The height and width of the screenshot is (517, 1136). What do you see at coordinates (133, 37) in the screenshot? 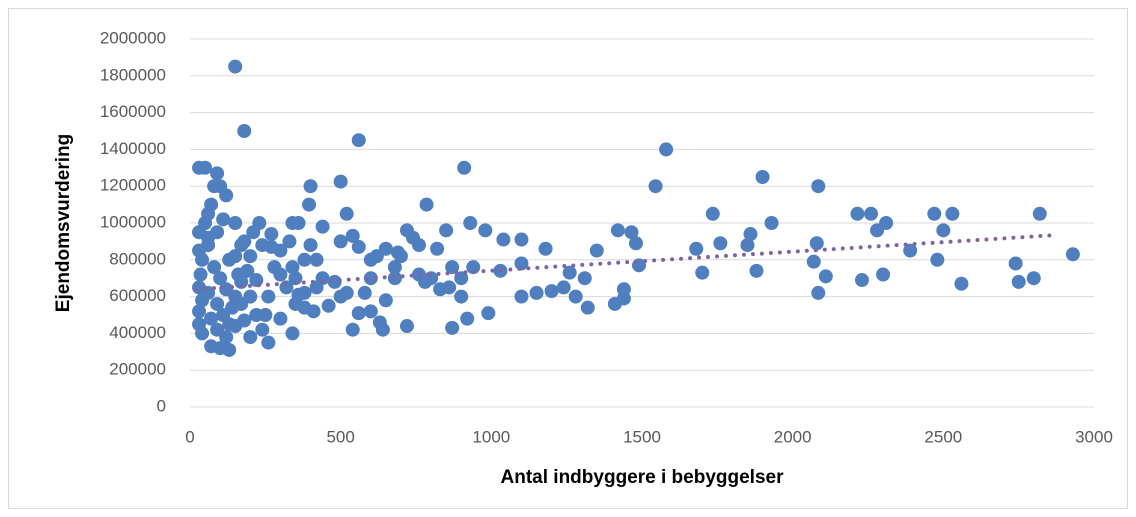
I see `y-tick-label: 2000000` at bounding box center [133, 37].